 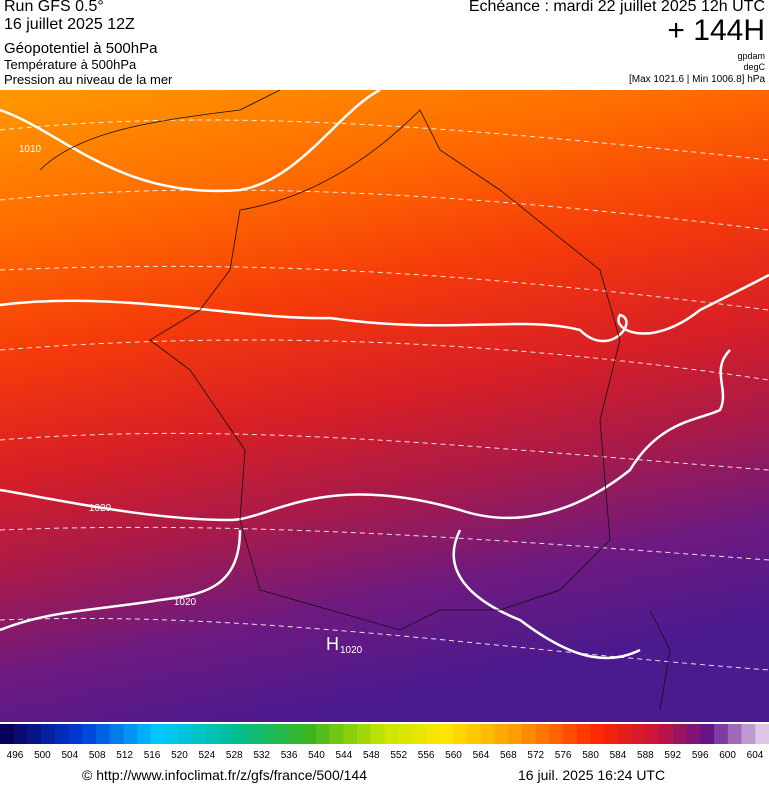 I want to click on colorbar-label: 600, so click(x=727, y=755).